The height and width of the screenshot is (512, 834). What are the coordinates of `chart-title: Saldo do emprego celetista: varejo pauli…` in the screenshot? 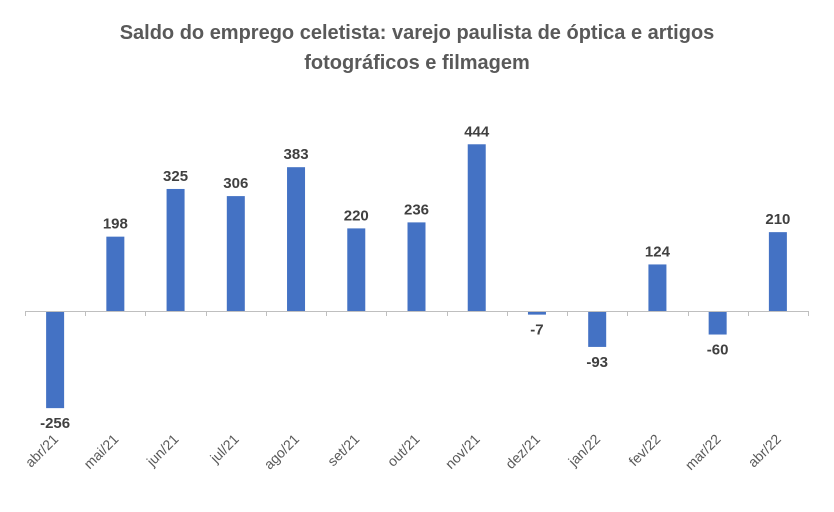 It's located at (417, 48).